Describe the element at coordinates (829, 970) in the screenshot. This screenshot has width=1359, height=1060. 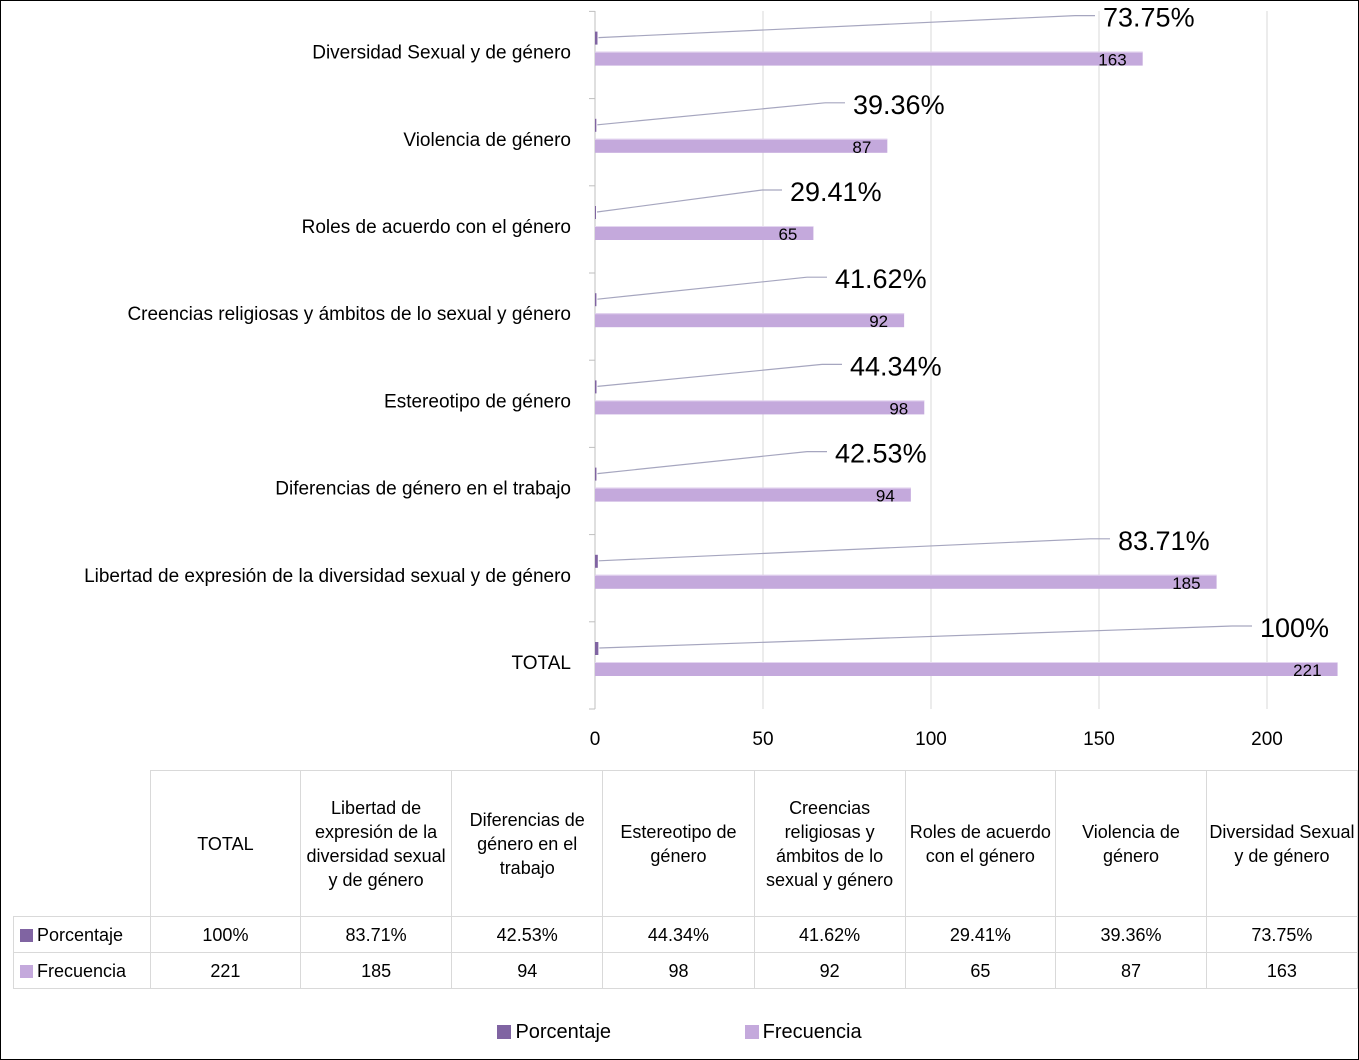
I see `table-cell-frecuencia: 92` at that location.